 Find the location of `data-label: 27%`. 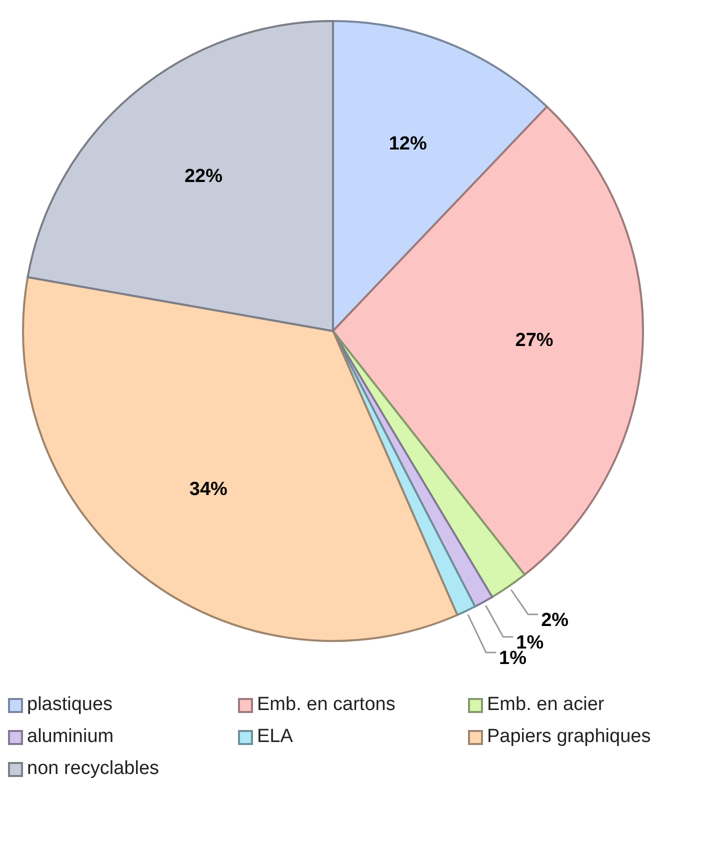

data-label: 27% is located at coordinates (534, 341).